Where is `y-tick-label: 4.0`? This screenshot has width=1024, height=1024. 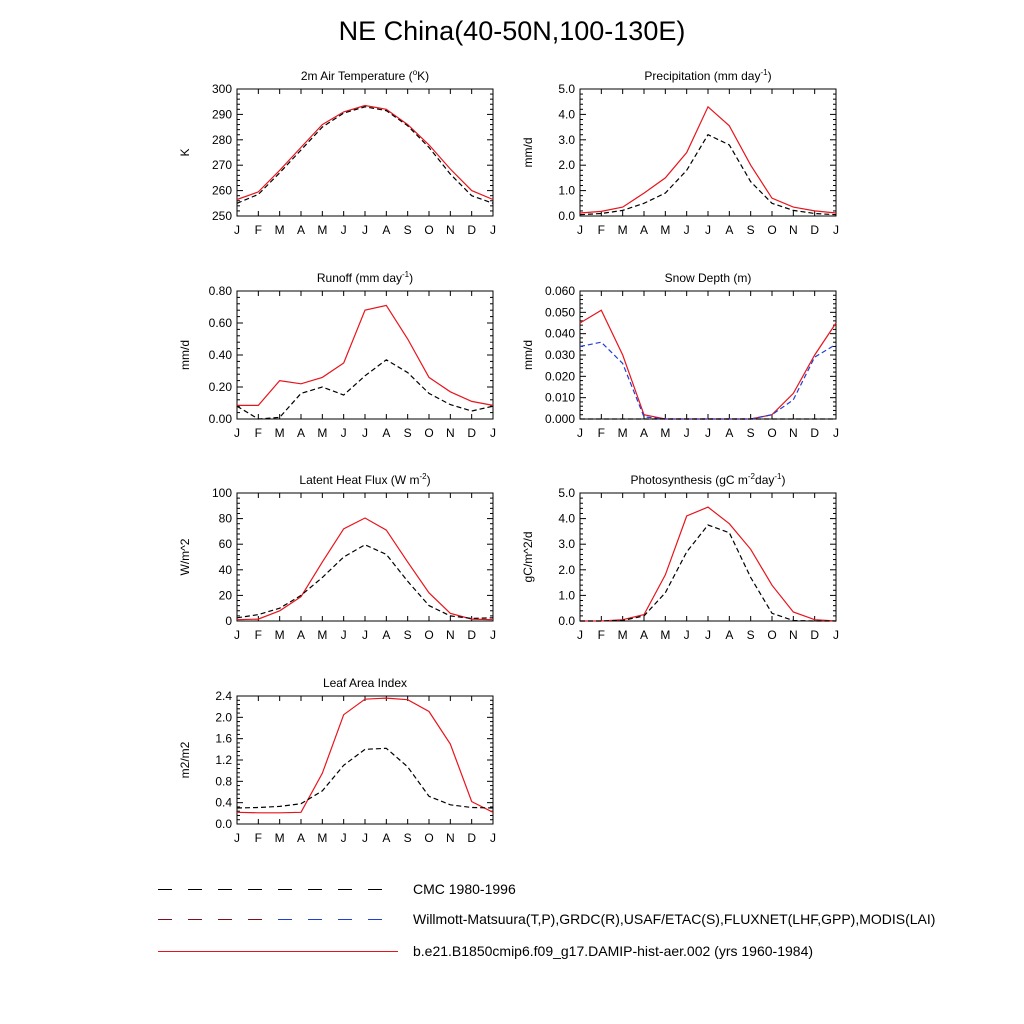 y-tick-label: 4.0 is located at coordinates (566, 114).